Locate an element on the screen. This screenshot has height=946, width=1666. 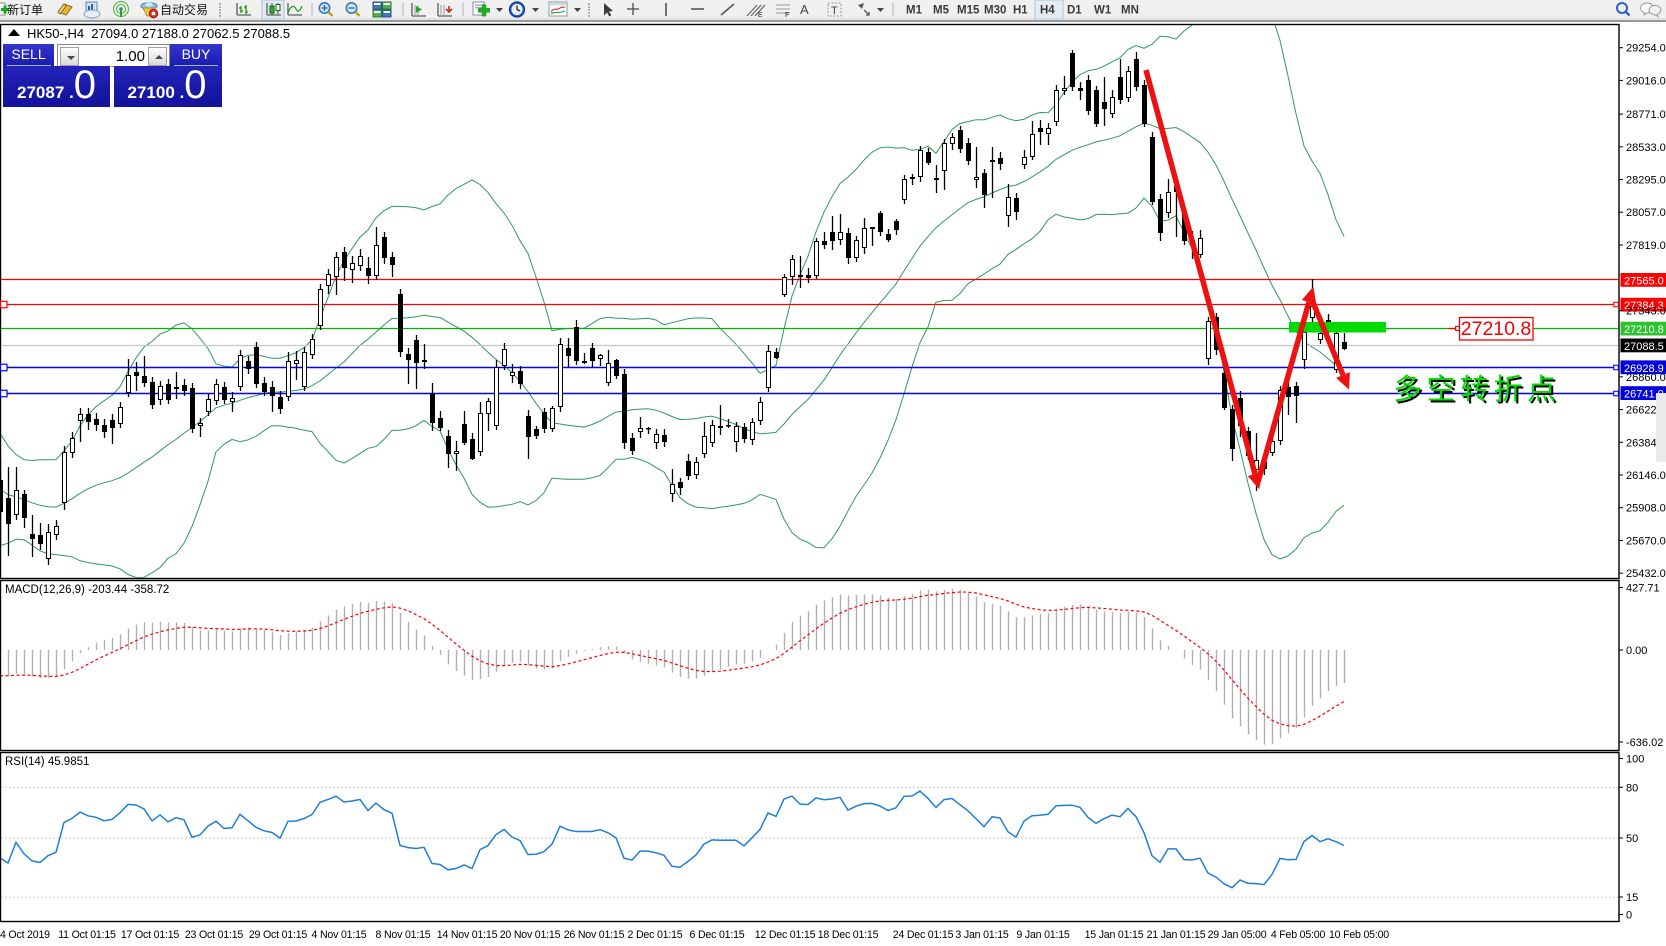
svg-text: 26384.0 is located at coordinates (1646, 443).